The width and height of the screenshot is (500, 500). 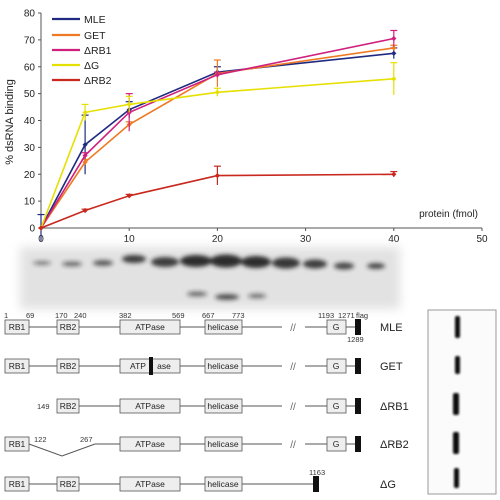 I want to click on legend-label-mle: MLE, so click(x=95, y=20).